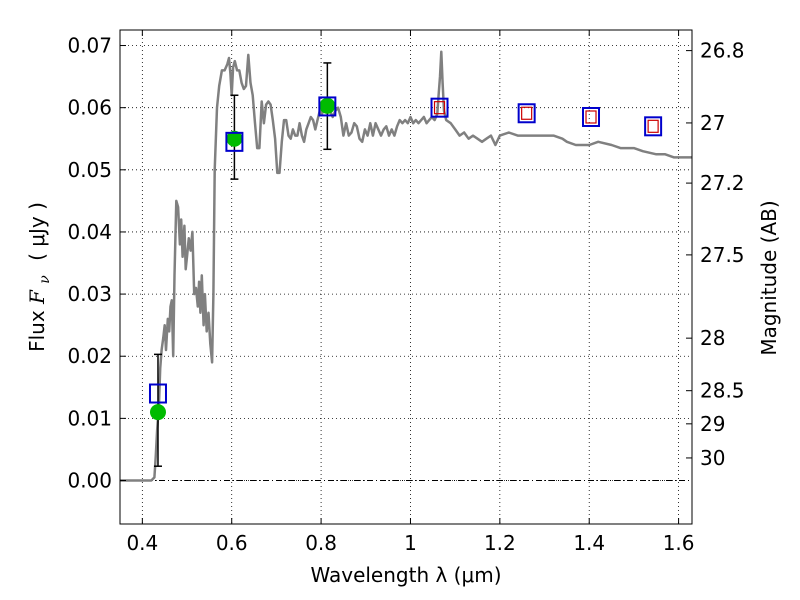 The image size is (800, 600). Describe the element at coordinates (142, 543) in the screenshot. I see `x-tick-label: 0.4` at that location.